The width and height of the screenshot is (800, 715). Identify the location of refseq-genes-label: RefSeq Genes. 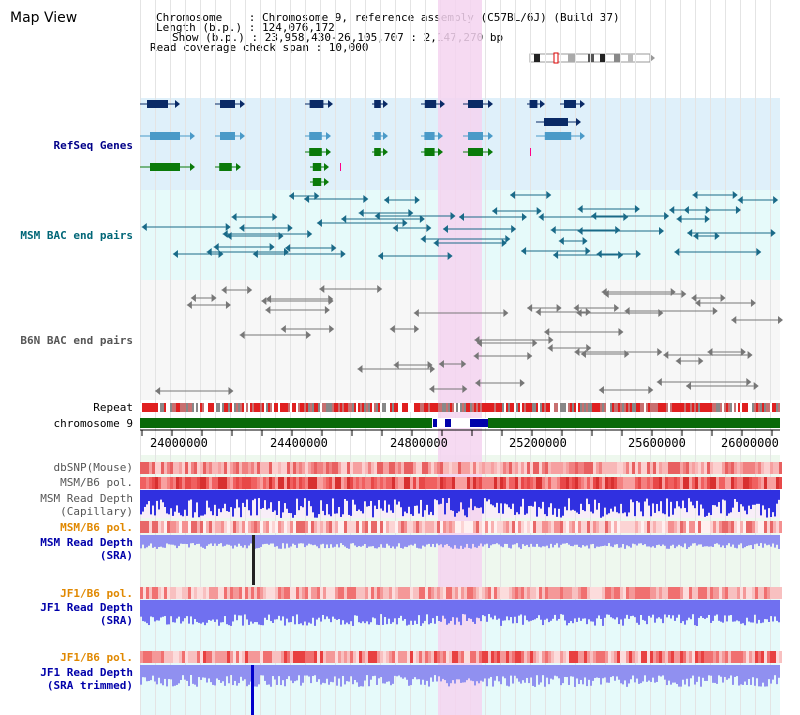
(93, 145).